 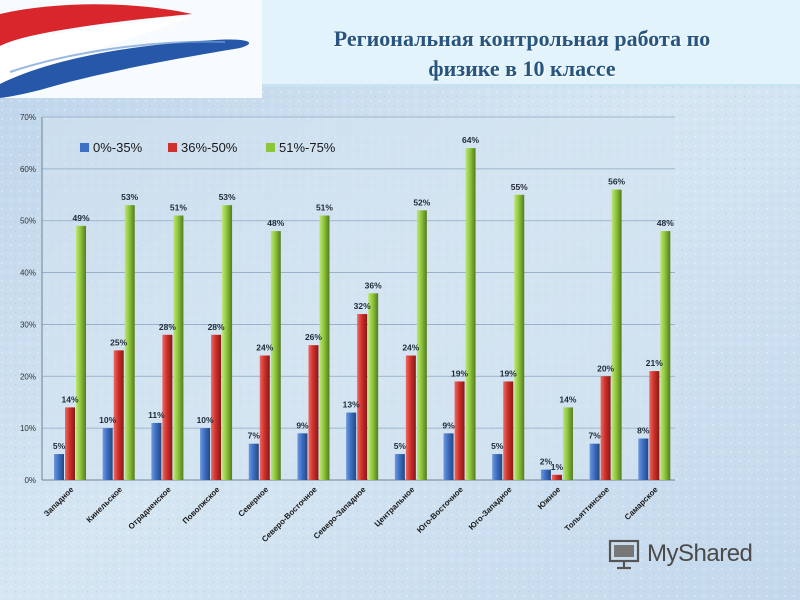 What do you see at coordinates (616, 182) in the screenshot?
I see `data-label: 56%` at bounding box center [616, 182].